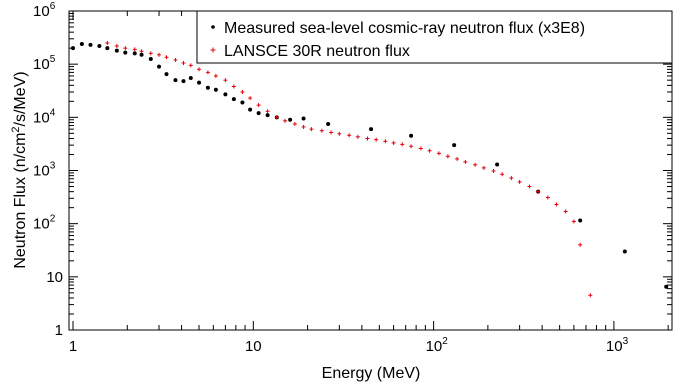 Image resolution: width=683 pixels, height=383 pixels. Describe the element at coordinates (54, 277) in the screenshot. I see `y-tick-label: 10` at that location.